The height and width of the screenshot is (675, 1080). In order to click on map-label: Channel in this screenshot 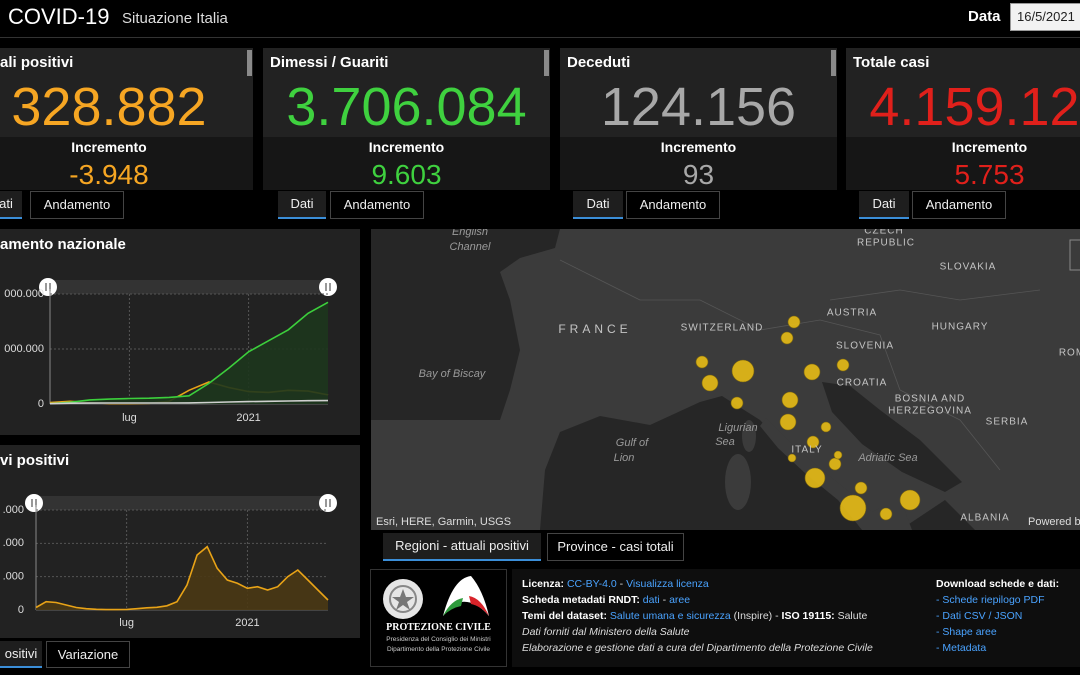, I will do `click(471, 247)`.